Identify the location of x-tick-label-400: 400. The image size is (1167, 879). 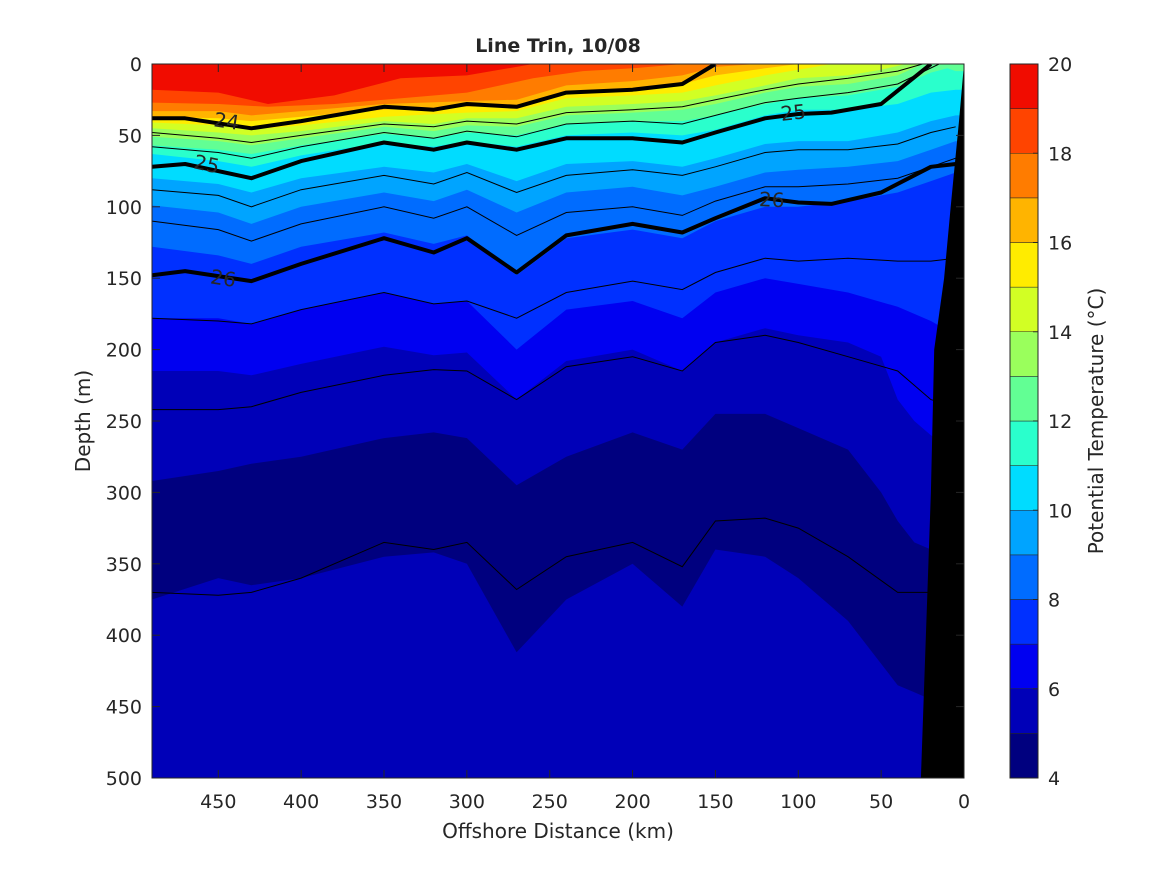
(301, 802).